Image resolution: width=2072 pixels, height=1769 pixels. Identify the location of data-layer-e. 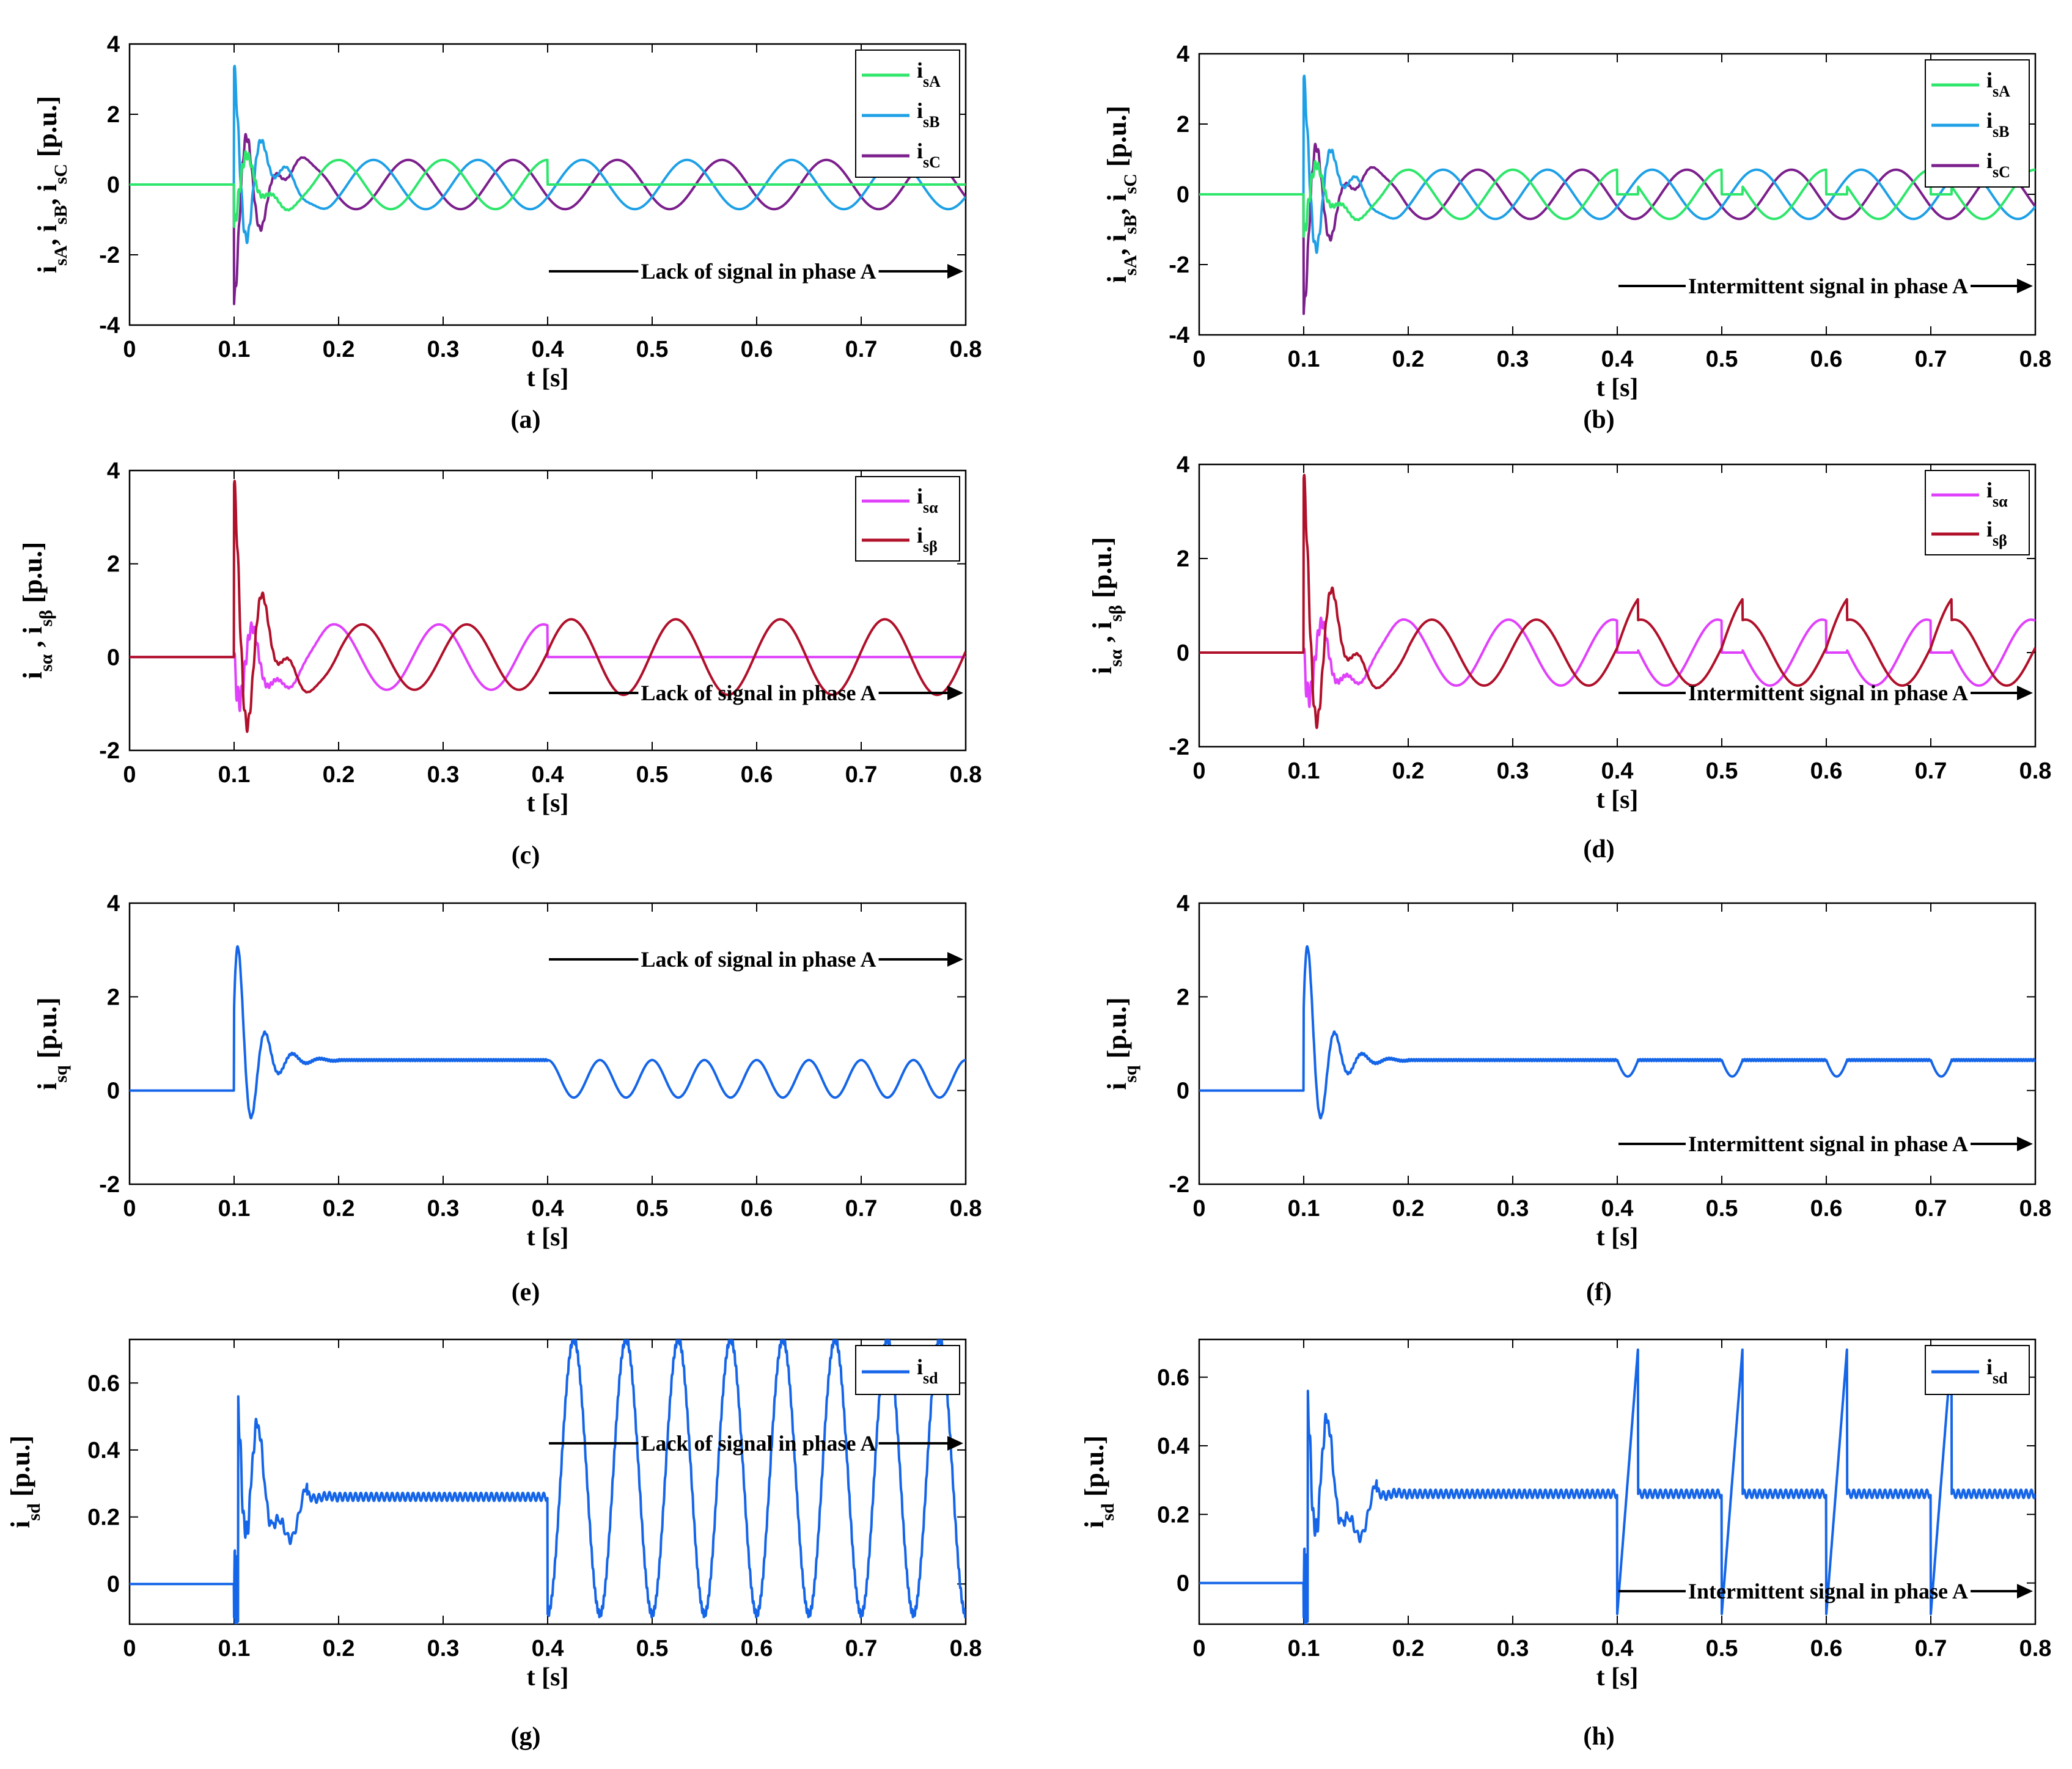
(548, 1032).